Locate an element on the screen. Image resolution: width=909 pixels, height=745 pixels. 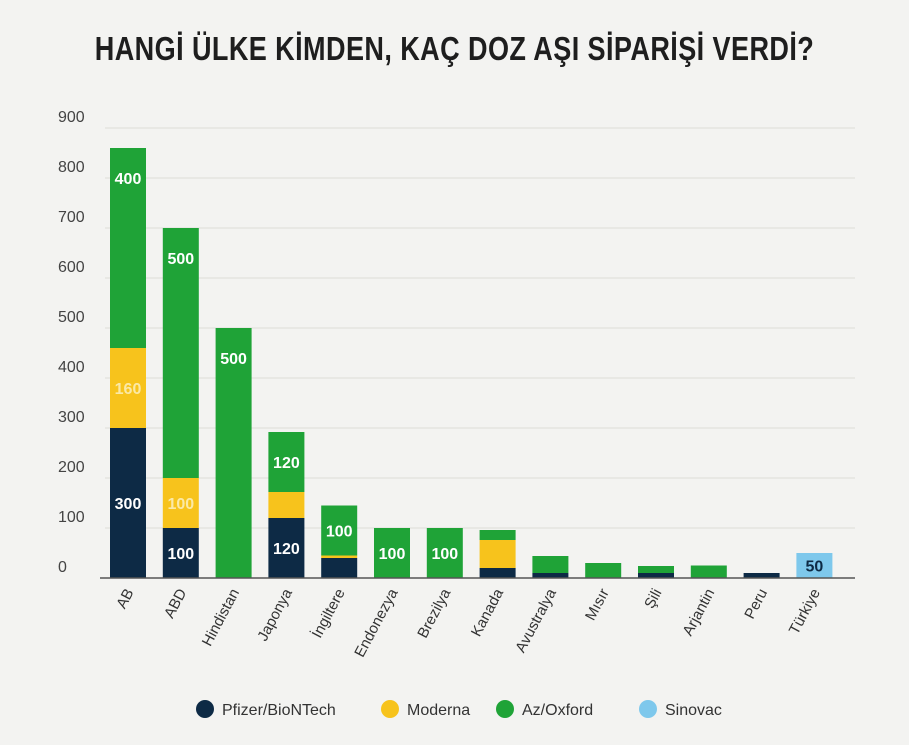
x-tick-label: Mısır is located at coordinates (597, 604).